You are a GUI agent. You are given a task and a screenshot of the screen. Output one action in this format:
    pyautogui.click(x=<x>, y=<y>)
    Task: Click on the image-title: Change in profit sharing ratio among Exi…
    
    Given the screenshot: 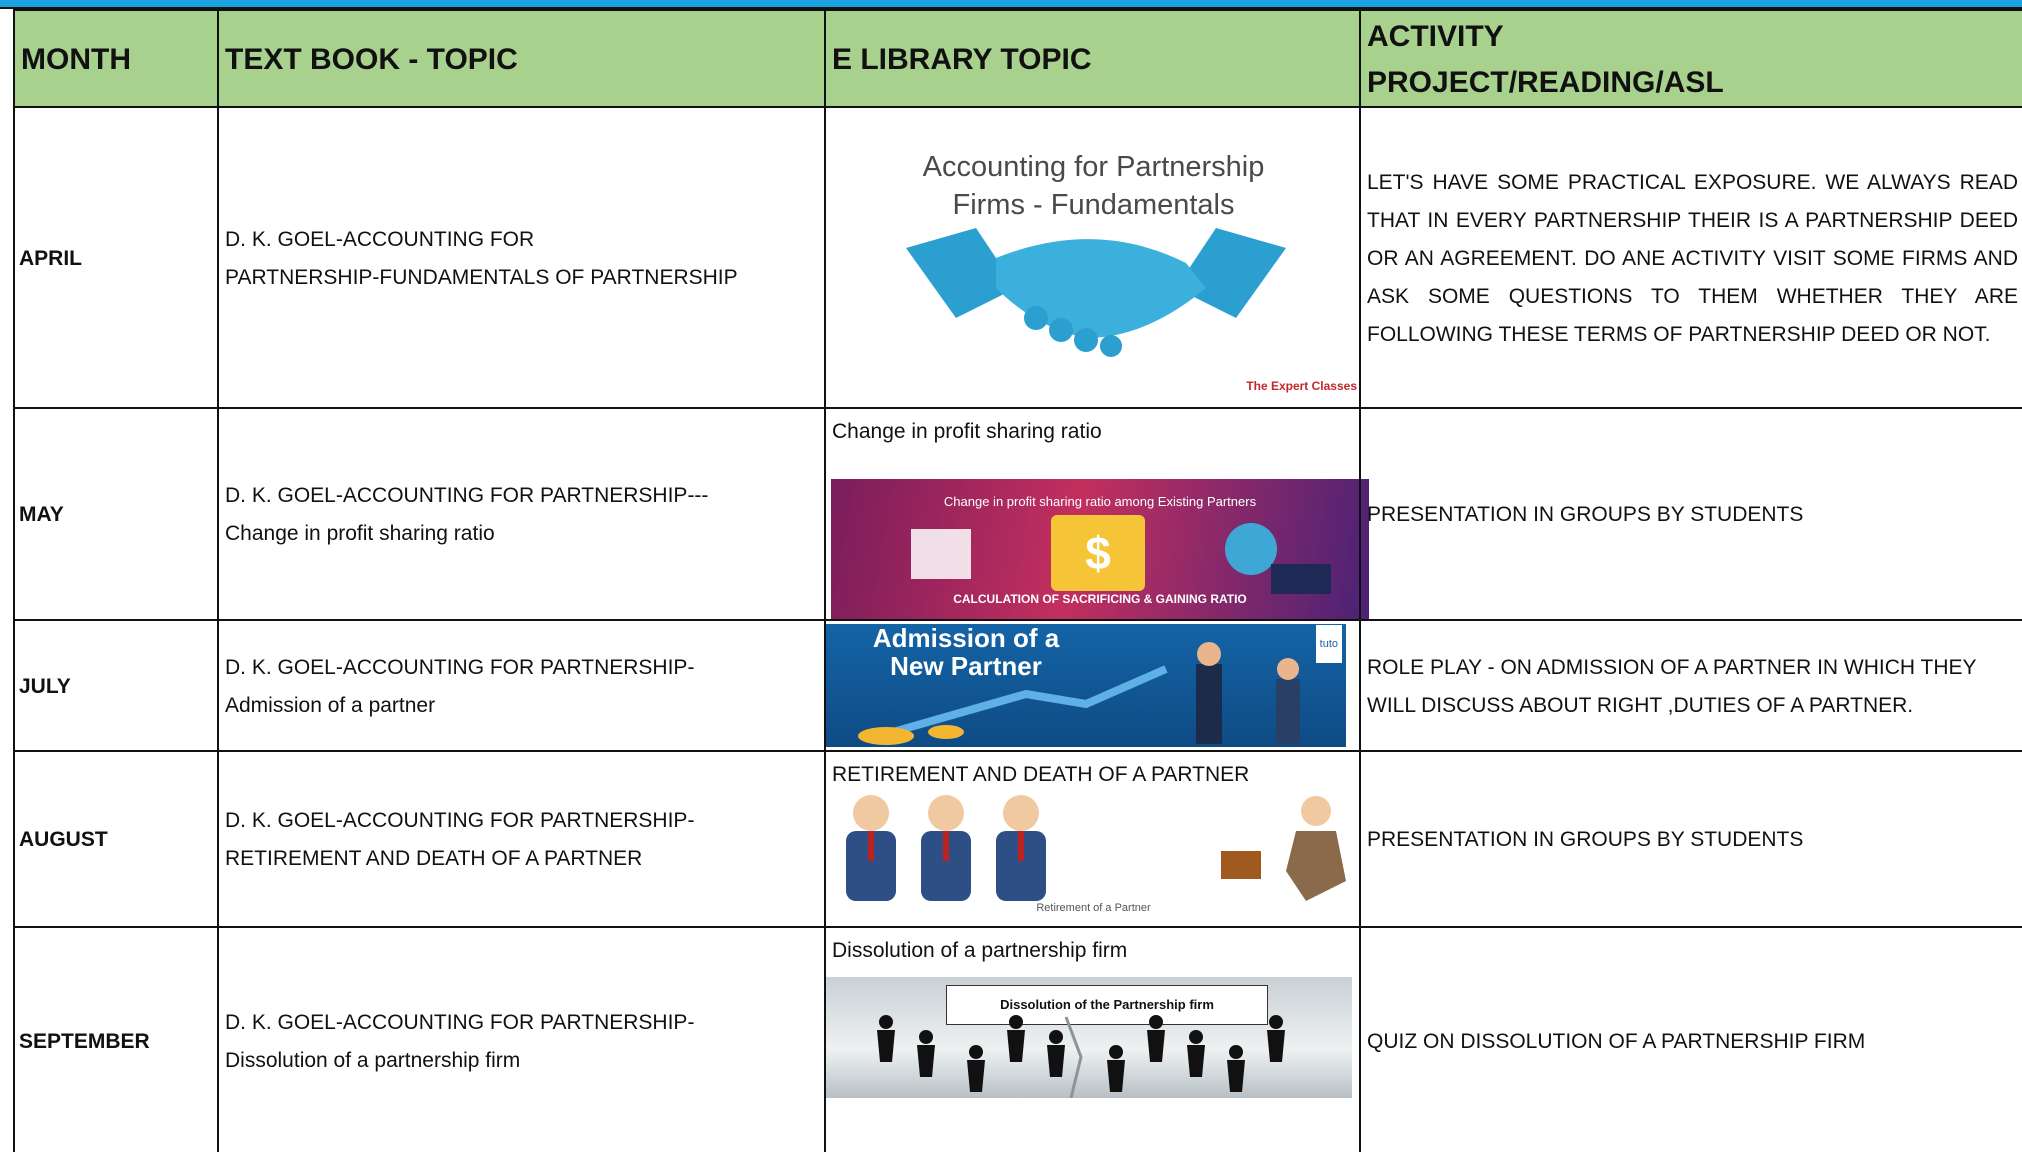 What is the action you would take?
    pyautogui.click(x=1100, y=501)
    